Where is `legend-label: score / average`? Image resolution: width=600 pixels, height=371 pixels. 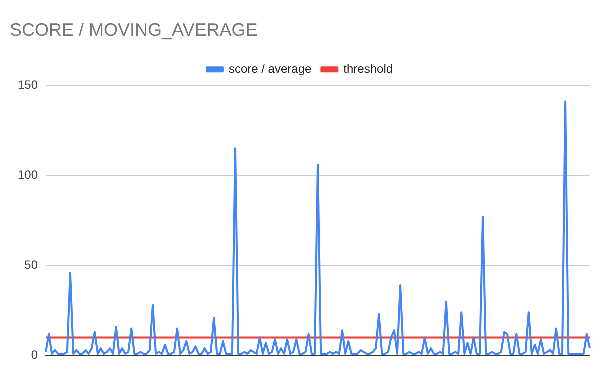
legend-label: score / average is located at coordinates (270, 69).